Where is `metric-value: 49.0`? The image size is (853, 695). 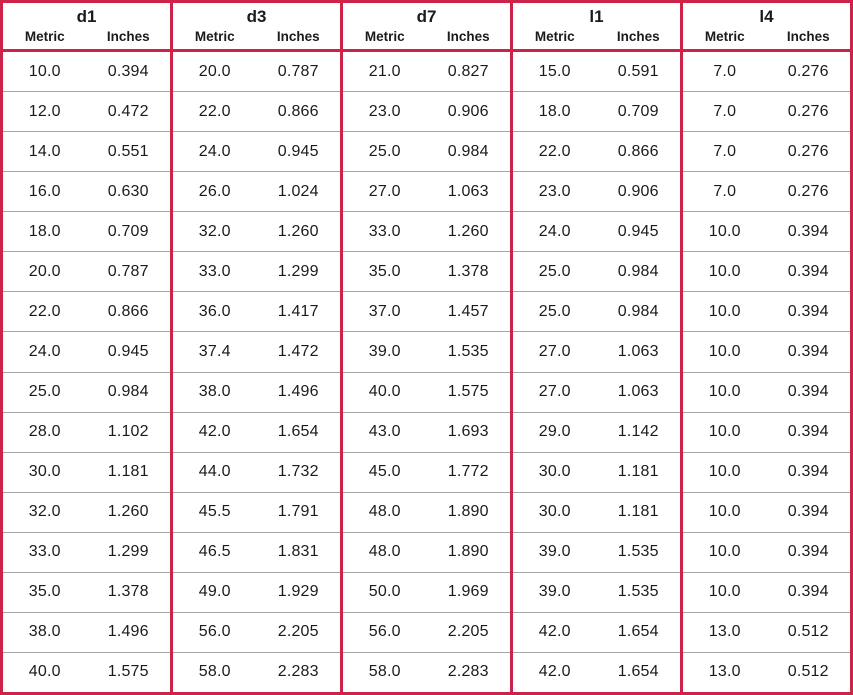
metric-value: 49.0 is located at coordinates (214, 592).